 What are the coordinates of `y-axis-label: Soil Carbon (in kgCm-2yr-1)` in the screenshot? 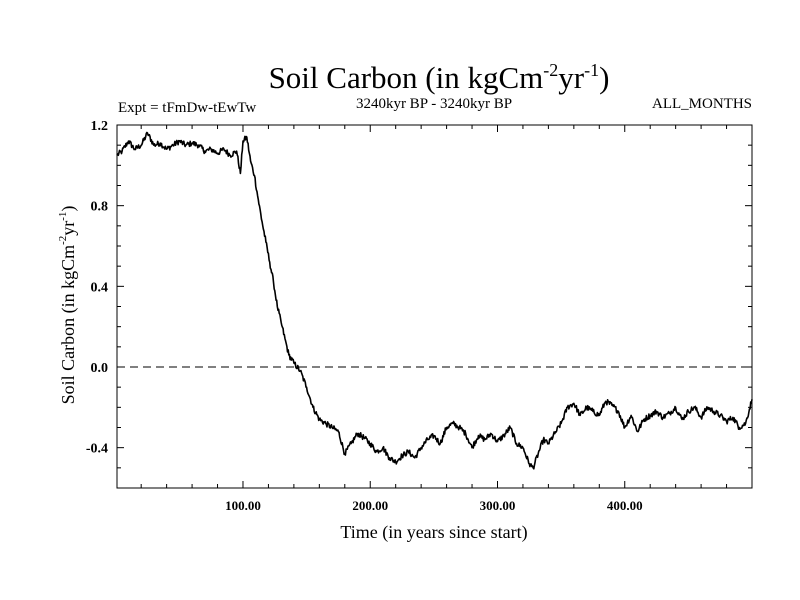 It's located at (68, 305).